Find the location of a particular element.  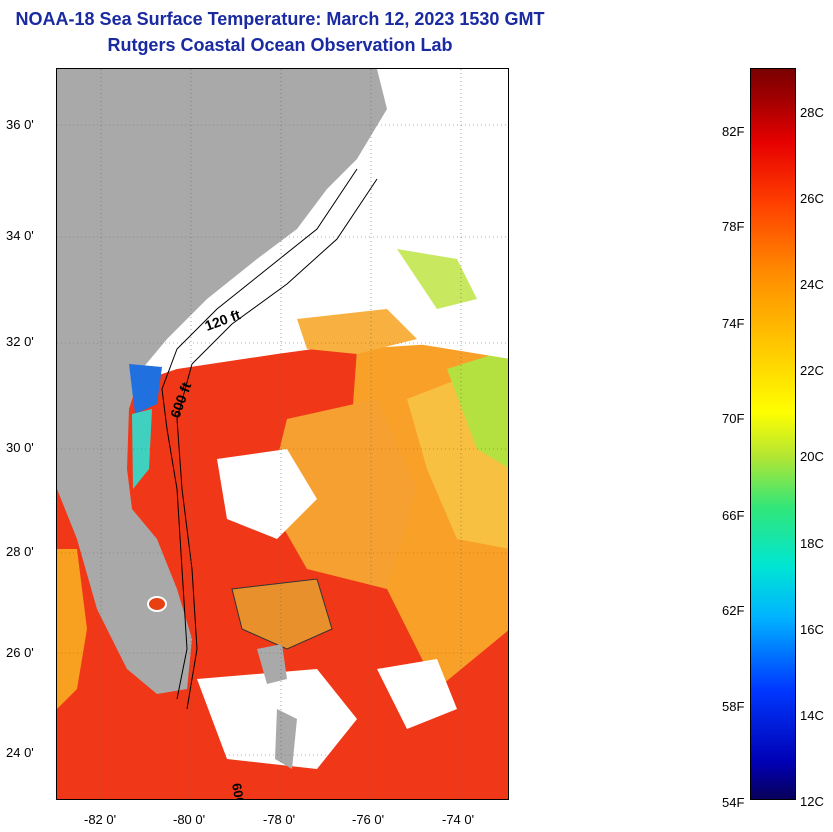

north-patch is located at coordinates (357, 331).